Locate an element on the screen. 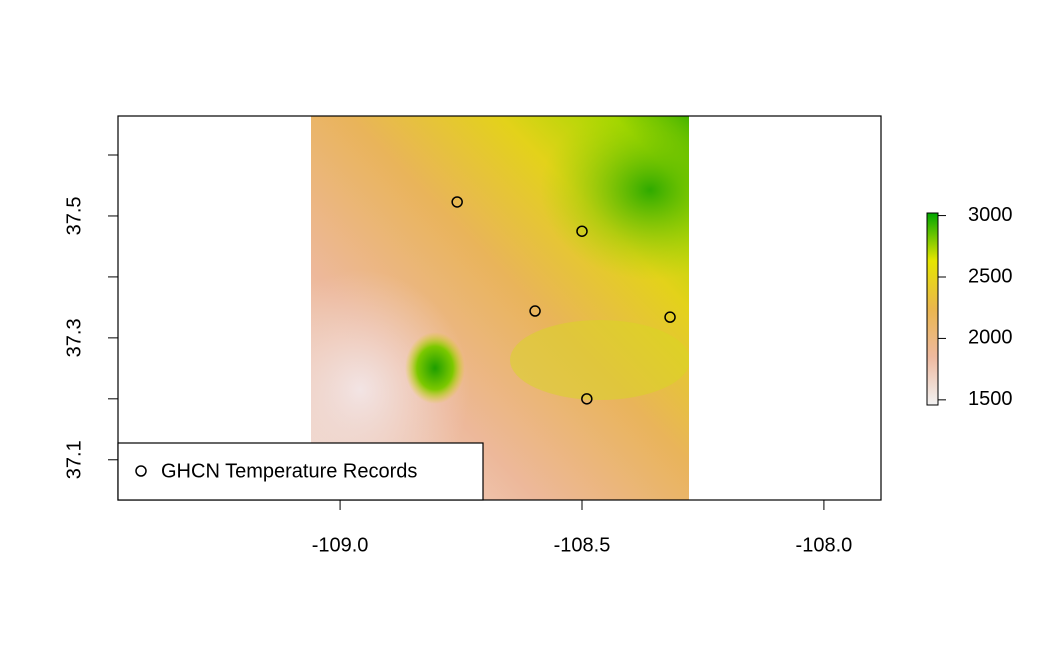 Image resolution: width=1050 pixels, height=653 pixels. y-tick-label: 37.1 is located at coordinates (74, 459).